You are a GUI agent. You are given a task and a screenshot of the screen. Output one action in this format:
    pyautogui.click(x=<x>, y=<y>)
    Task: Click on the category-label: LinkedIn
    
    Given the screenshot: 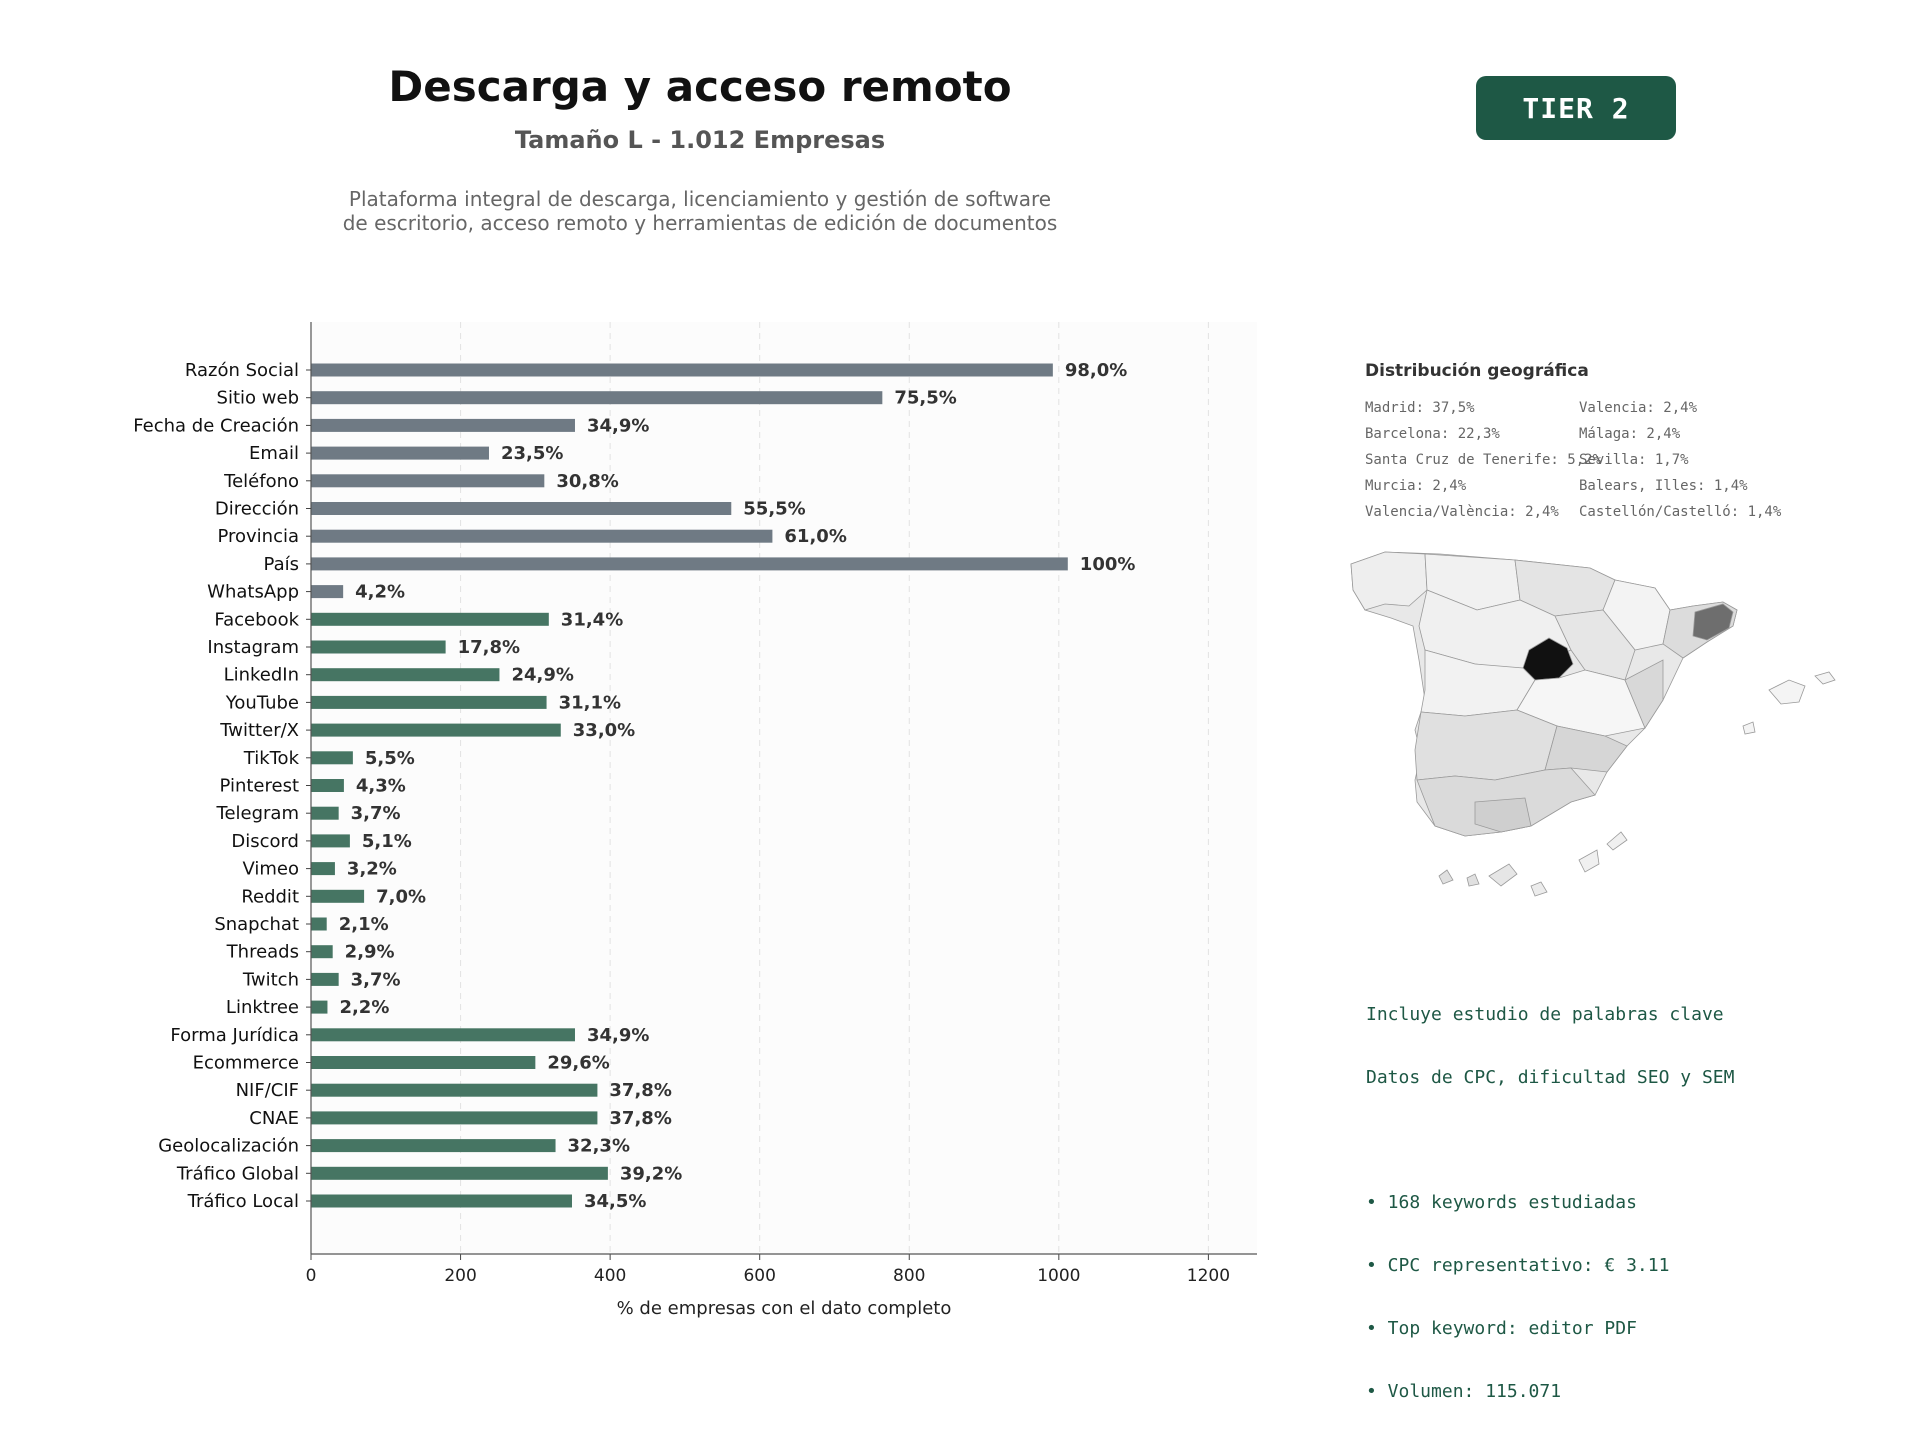 What is the action you would take?
    pyautogui.click(x=261, y=675)
    